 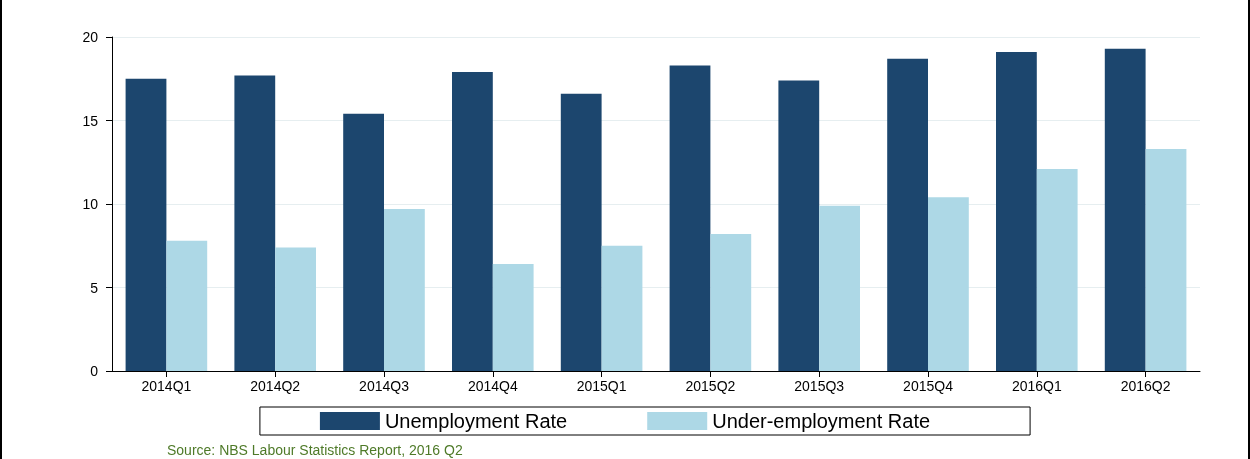 I want to click on y-tick-label: 0, so click(x=94, y=371).